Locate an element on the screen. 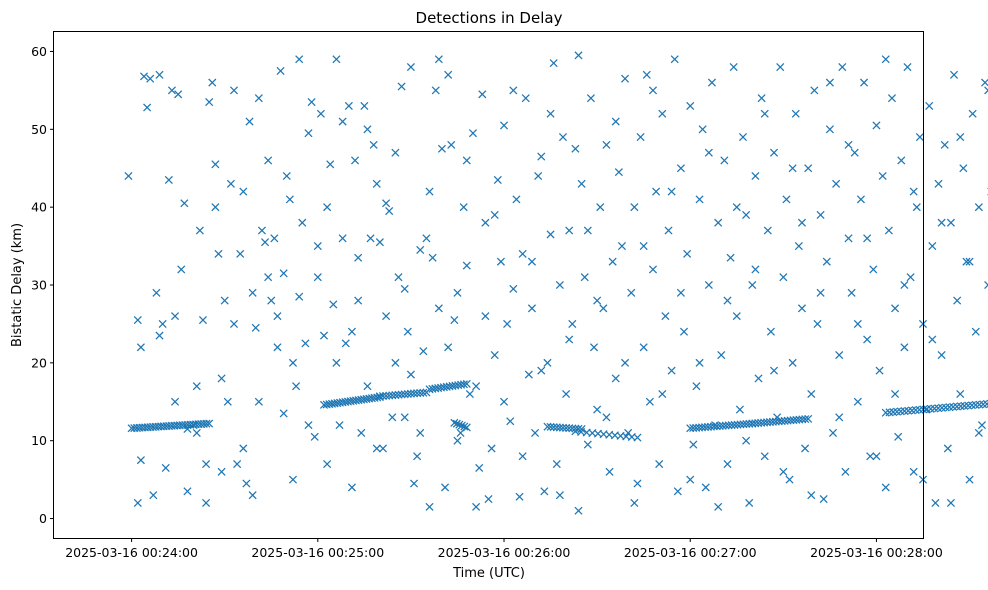 The height and width of the screenshot is (590, 988). chart-title: Detections in Delay is located at coordinates (489, 18).